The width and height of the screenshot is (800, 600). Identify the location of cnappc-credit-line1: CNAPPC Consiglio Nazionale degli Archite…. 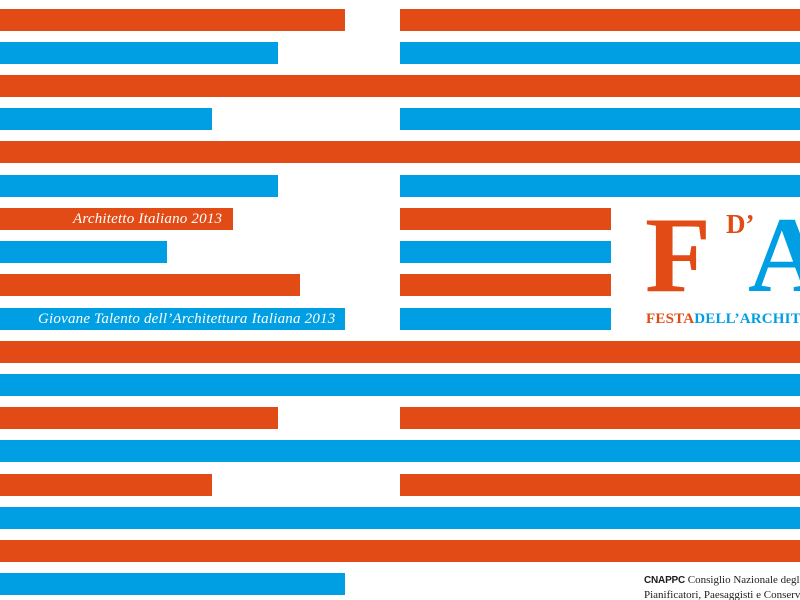
(722, 580).